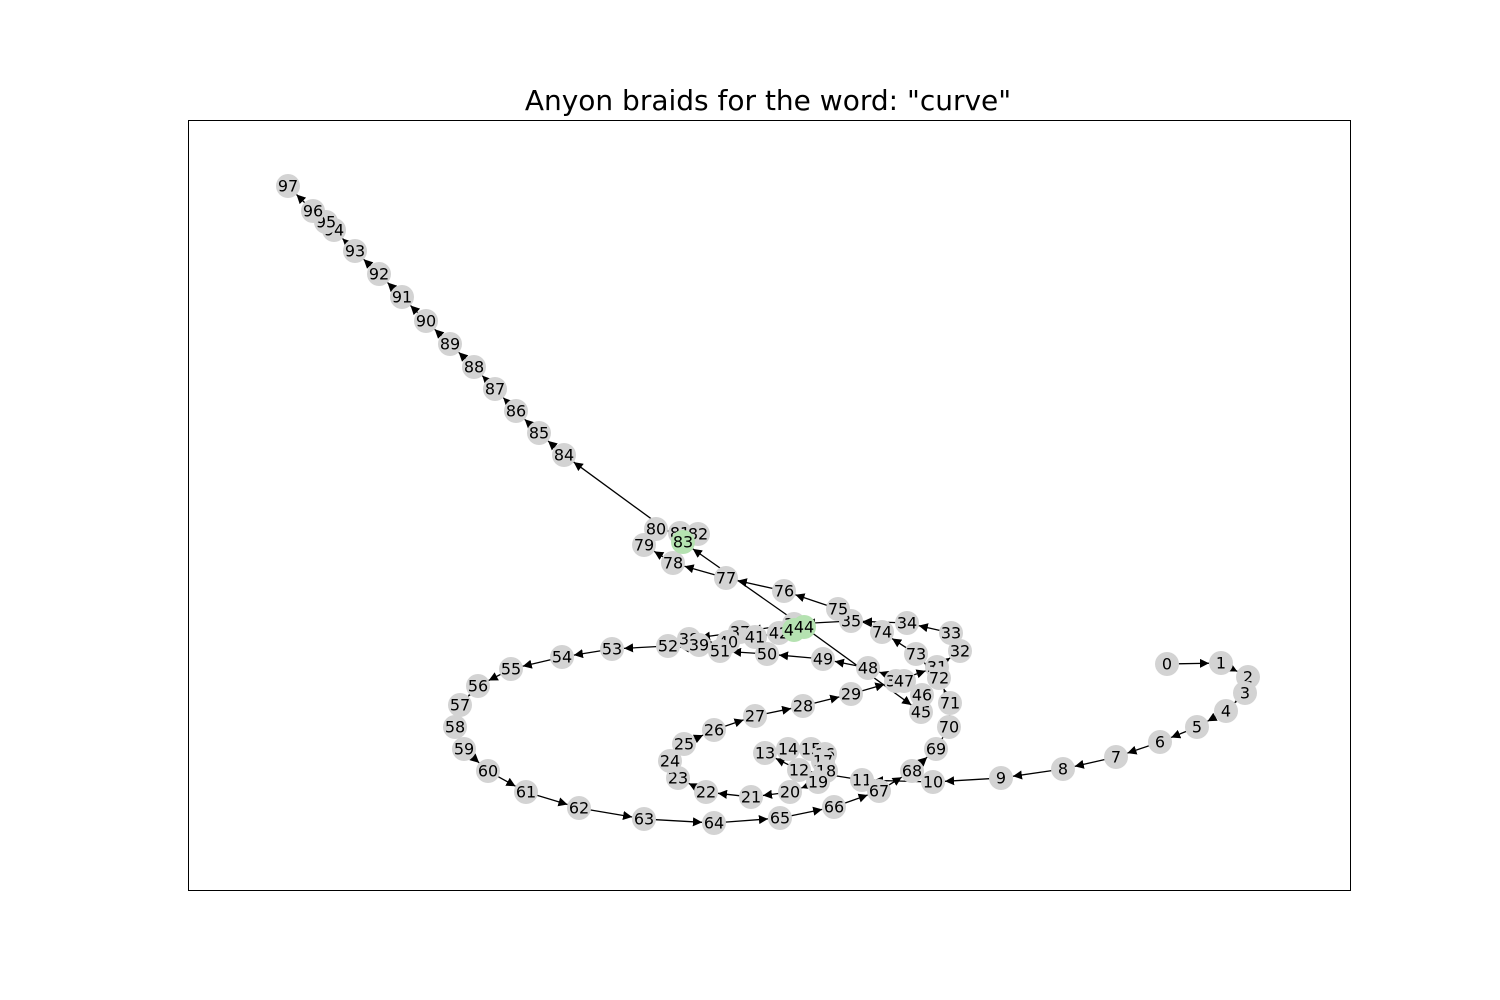 Image resolution: width=1500 pixels, height=1000 pixels. I want to click on node-label-1: 1, so click(1221, 663).